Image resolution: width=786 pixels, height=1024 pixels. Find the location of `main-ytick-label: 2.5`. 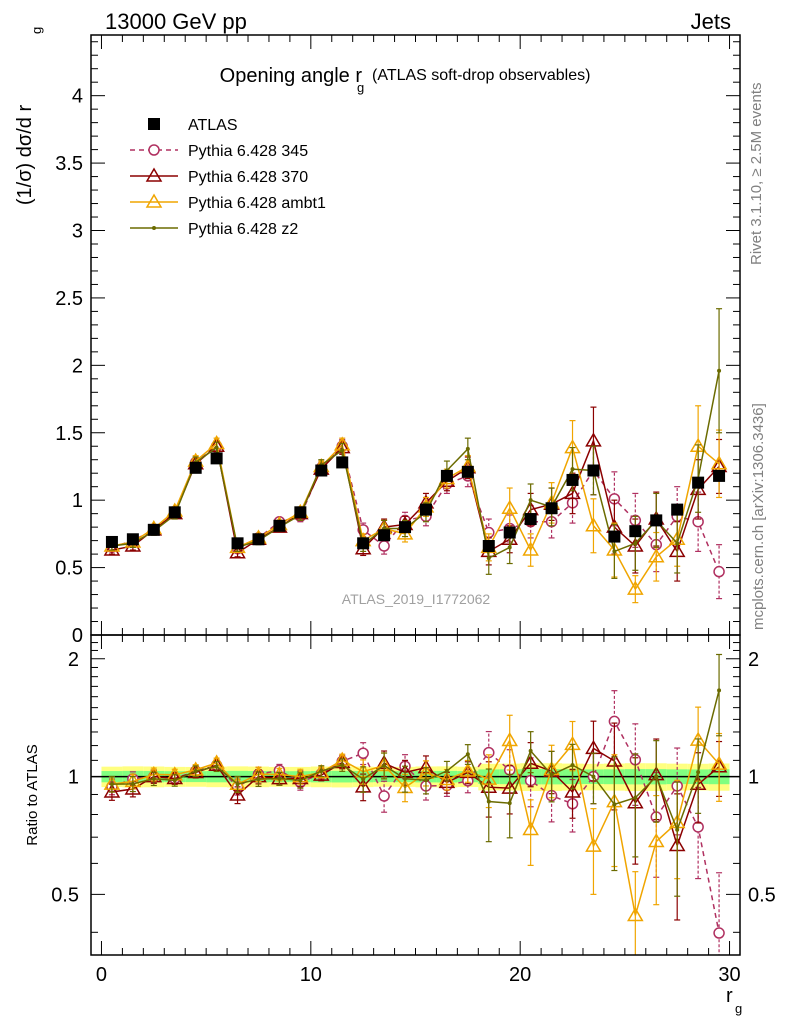

main-ytick-label: 2.5 is located at coordinates (69, 299).